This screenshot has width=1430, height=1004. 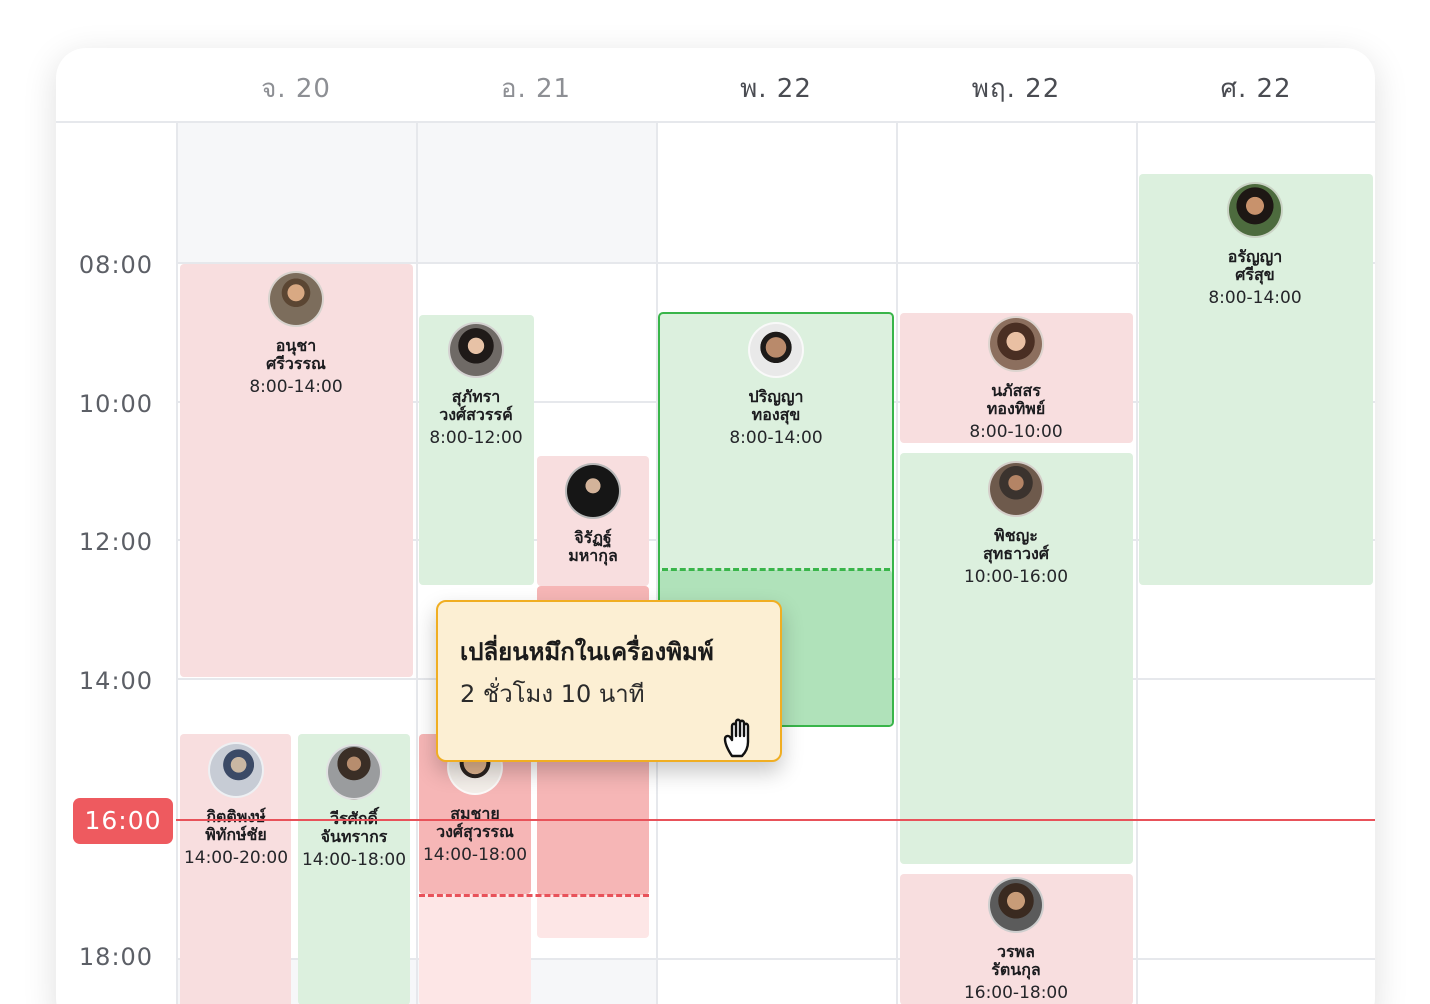 What do you see at coordinates (354, 828) in the screenshot?
I see `employee-name: วีรศักดิ์ จันทรากร` at bounding box center [354, 828].